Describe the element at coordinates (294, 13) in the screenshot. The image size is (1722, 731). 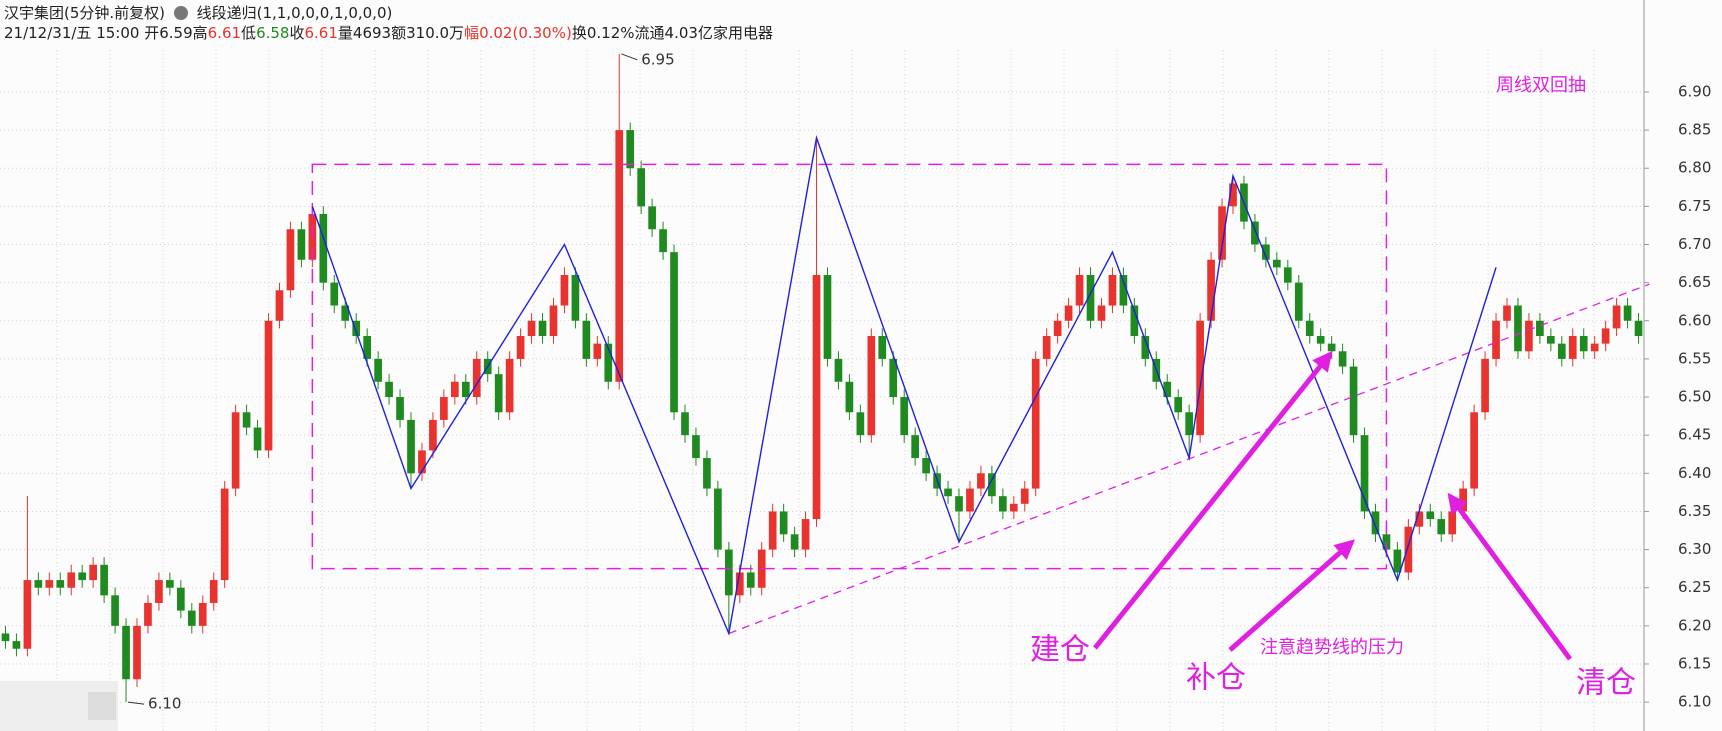
I see `indicator-name: 线段递归(1,1,0,0,0,1,0,0,0)` at that location.